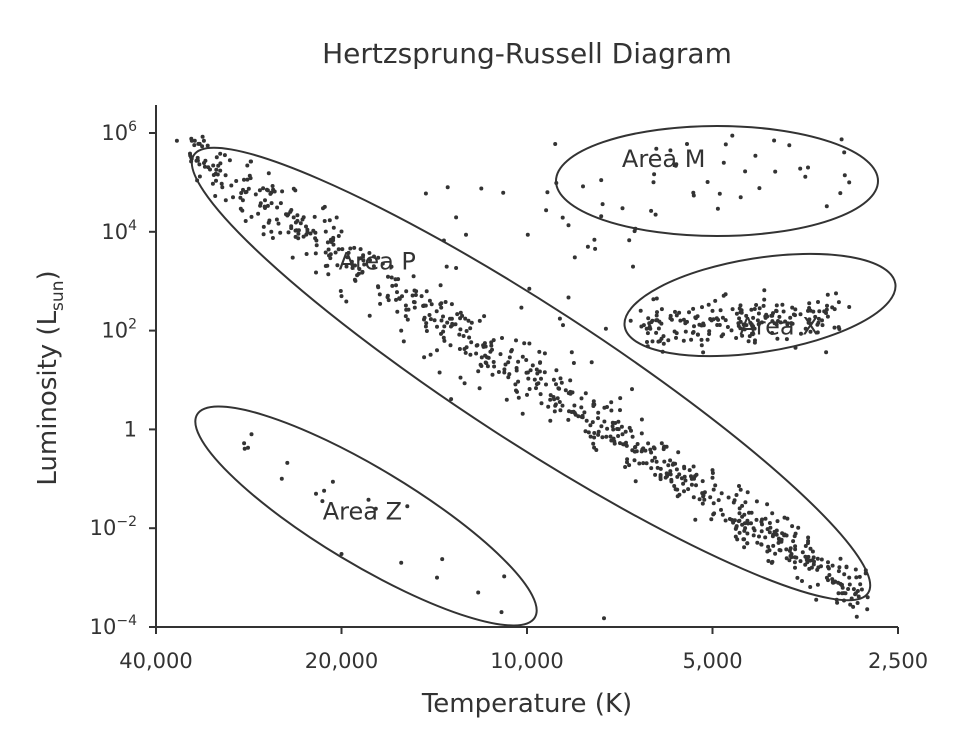  Describe the element at coordinates (48, 397) in the screenshot. I see `y-axis-title-main: Luminosity (L` at that location.